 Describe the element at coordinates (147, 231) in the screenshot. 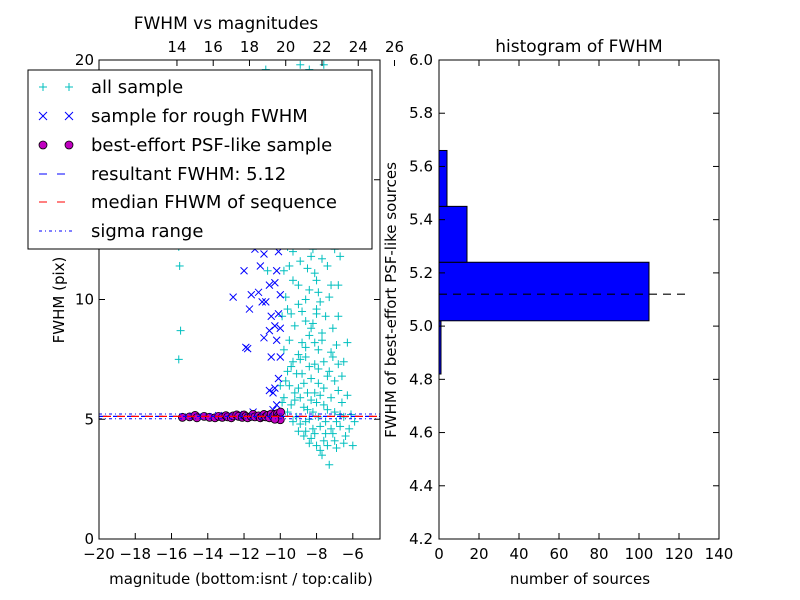

I see `legend-label-sigma: sigma range` at that location.